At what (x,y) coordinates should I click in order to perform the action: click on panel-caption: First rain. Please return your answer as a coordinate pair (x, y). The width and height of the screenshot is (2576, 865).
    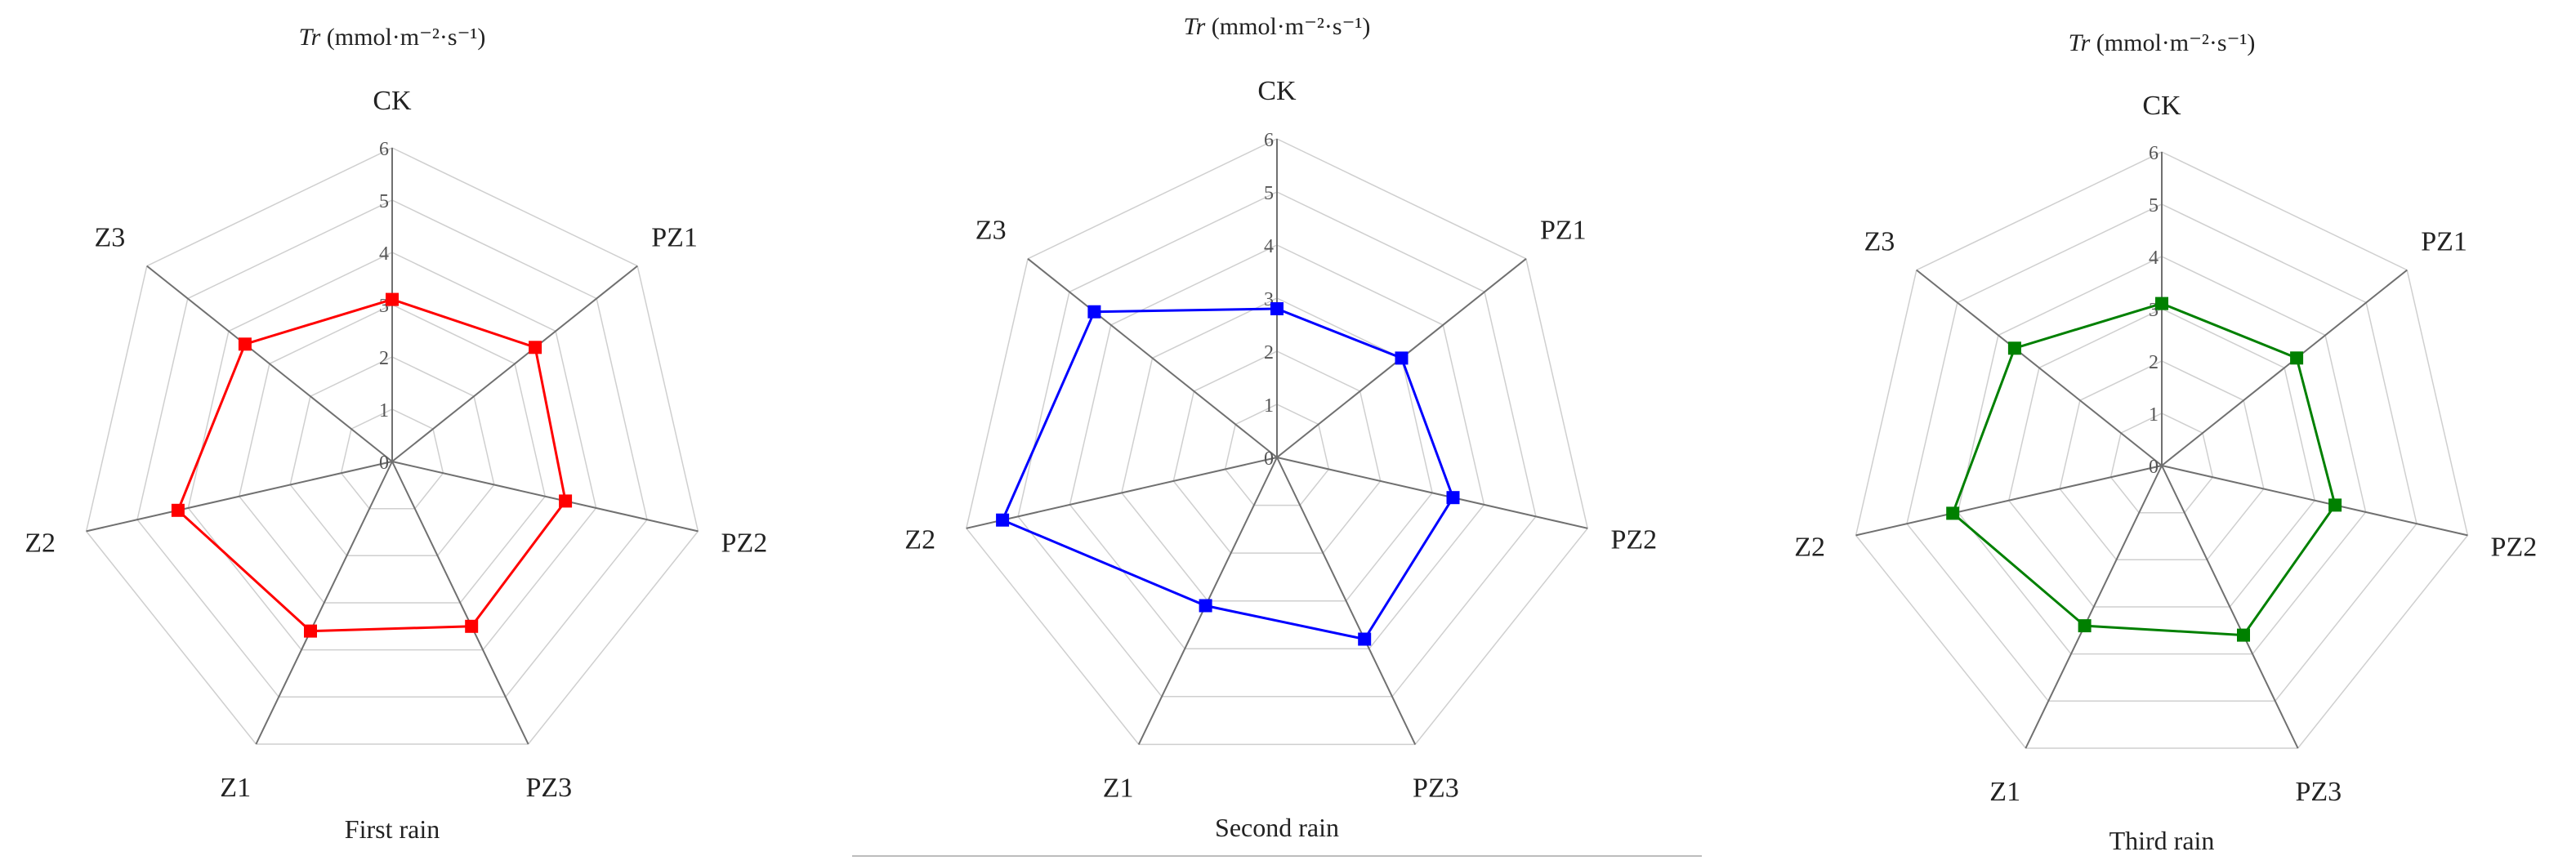
    Looking at the image, I should click on (393, 829).